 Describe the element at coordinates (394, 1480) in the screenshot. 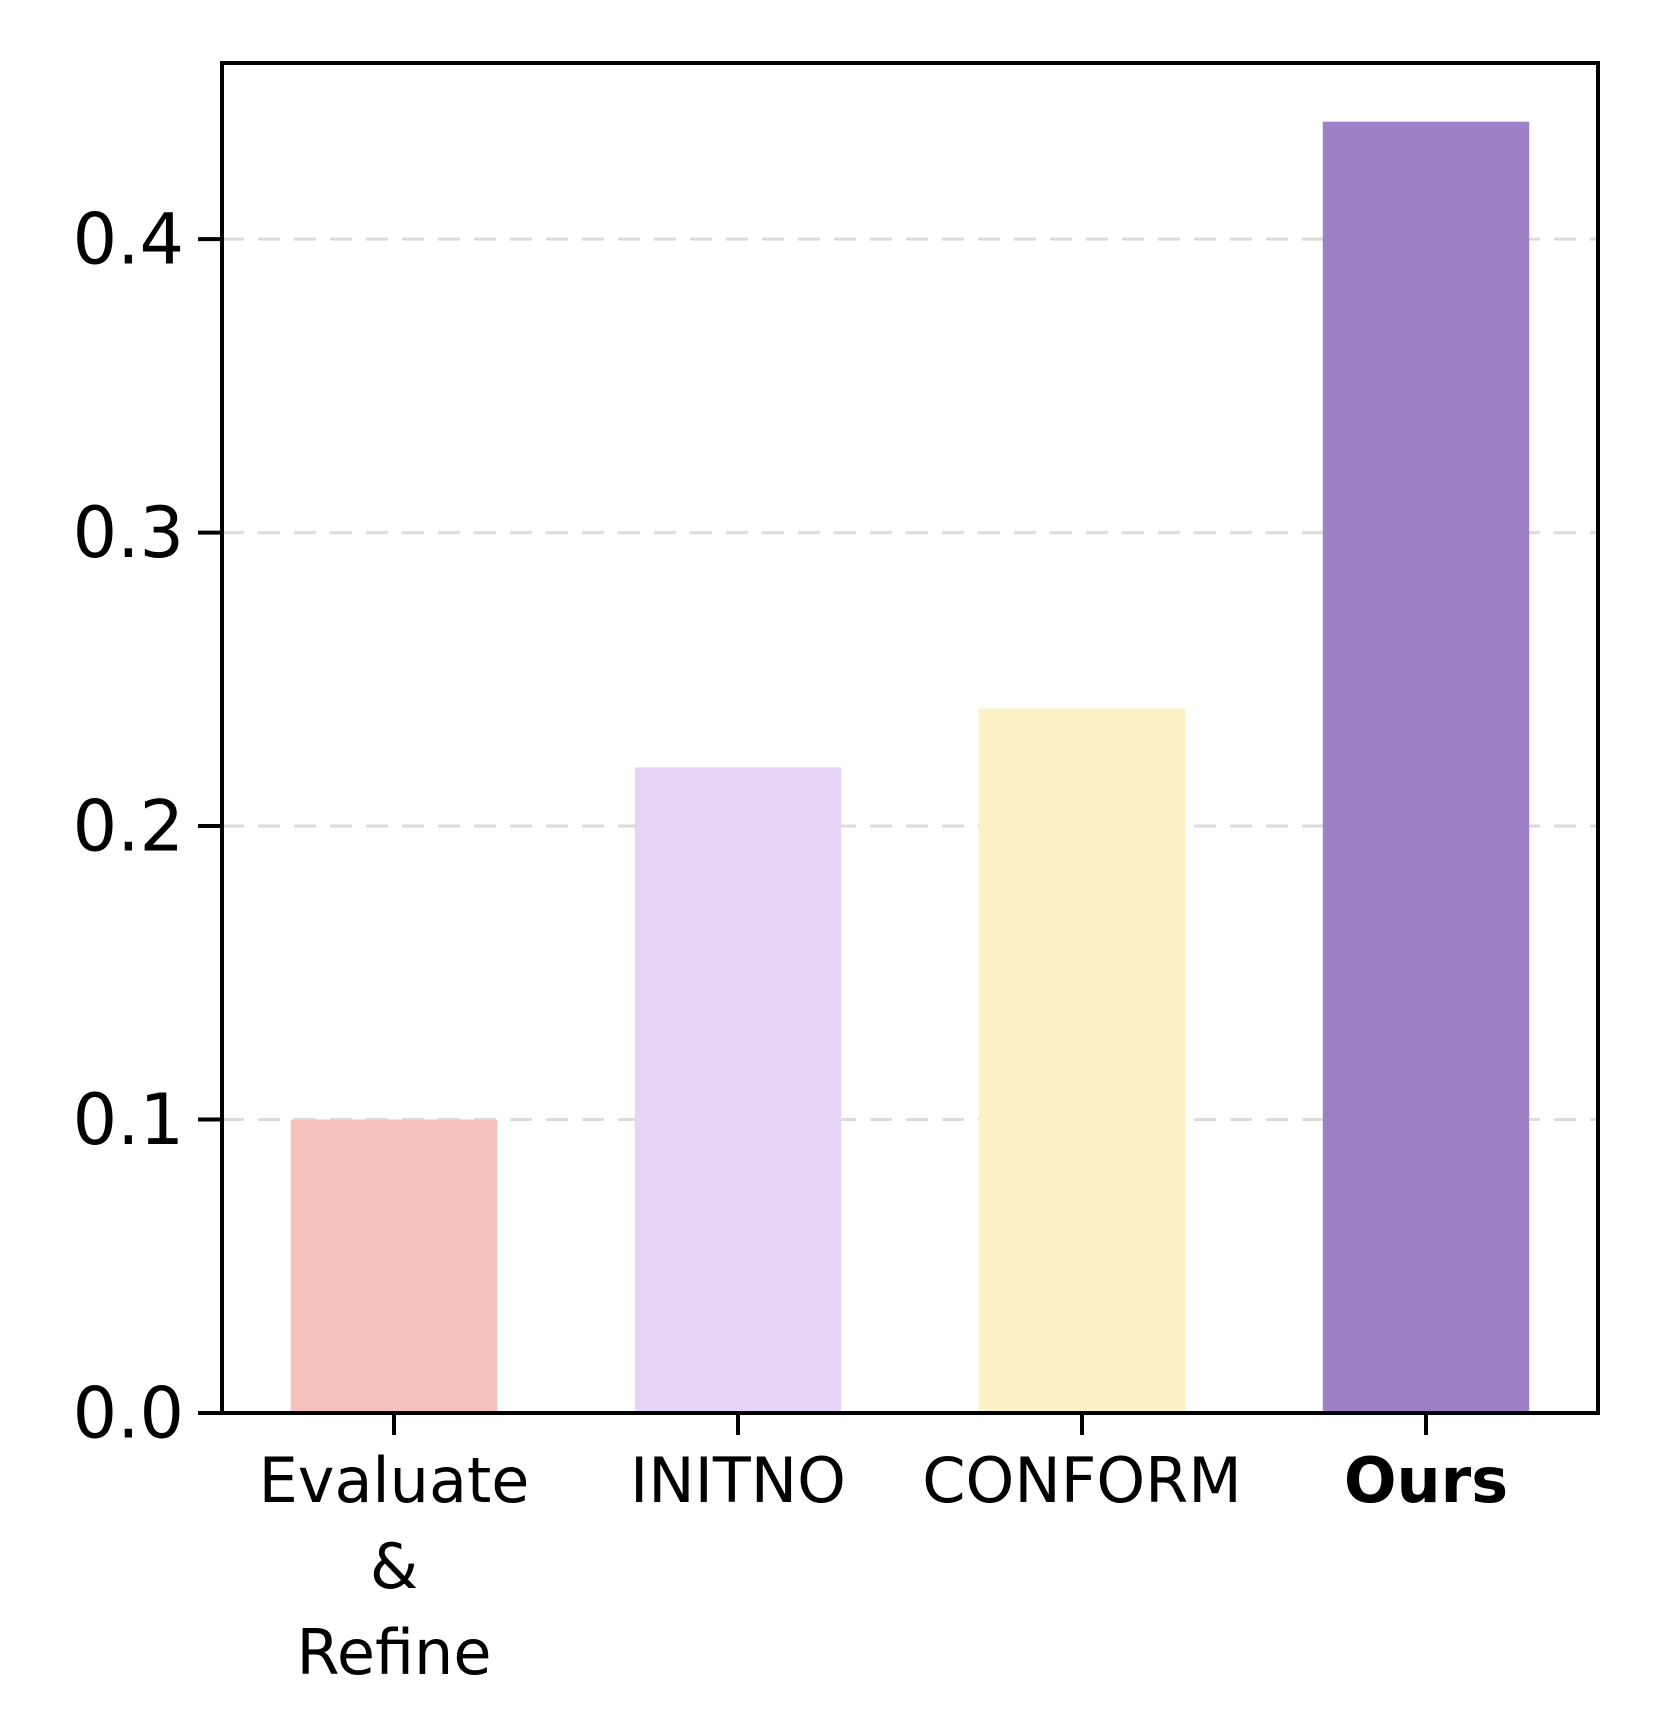

I see `x-tick-label-line: Evaluate` at that location.